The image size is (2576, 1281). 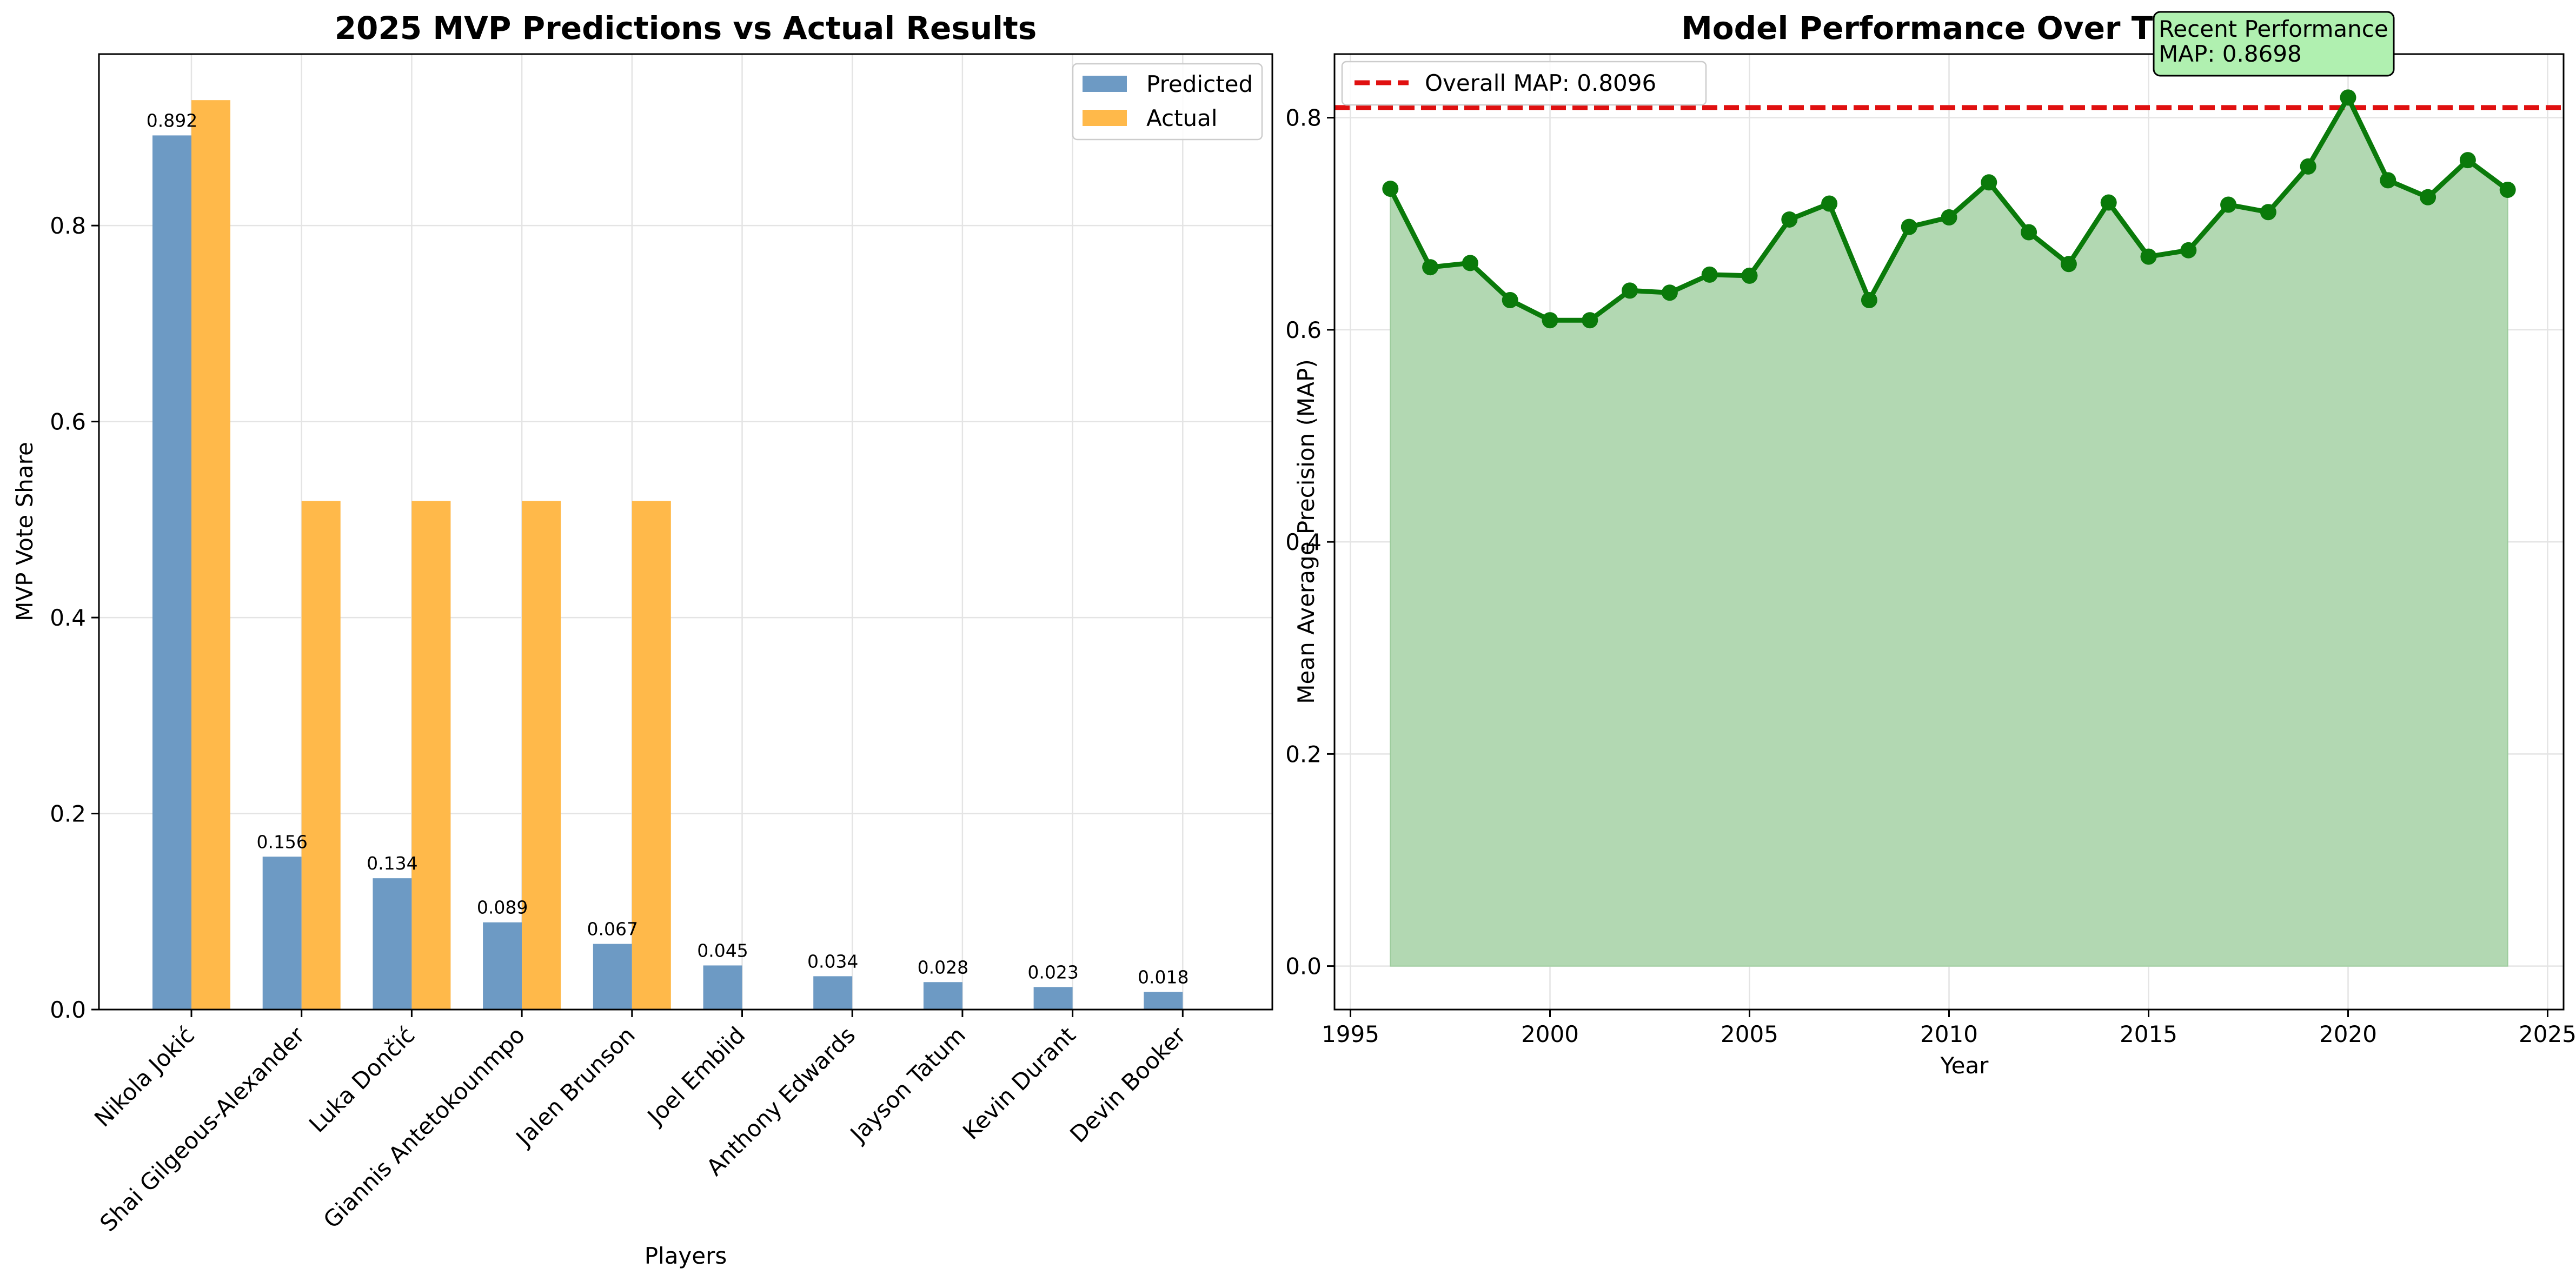 I want to click on legend-label-overall-map: Overall MAP: 0.8096, so click(x=1540, y=83).